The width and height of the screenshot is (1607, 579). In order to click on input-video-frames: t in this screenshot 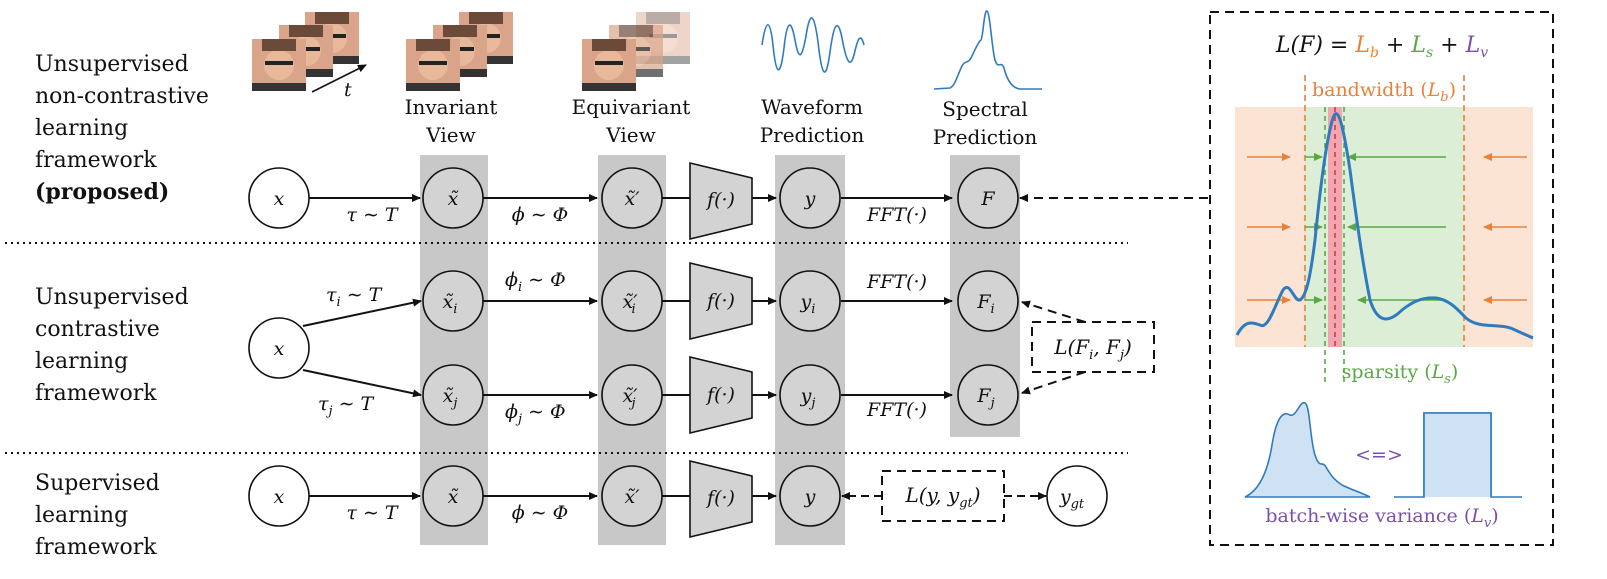, I will do `click(309, 56)`.